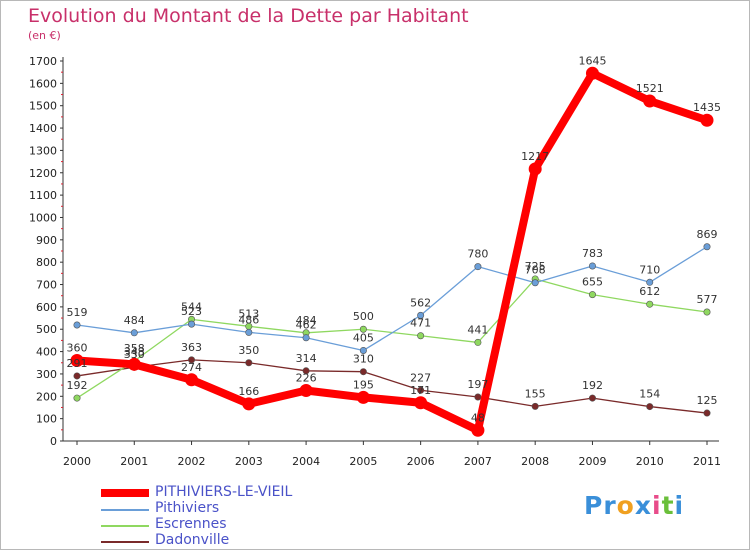  Describe the element at coordinates (306, 325) in the screenshot. I see `data-label: 462` at that location.